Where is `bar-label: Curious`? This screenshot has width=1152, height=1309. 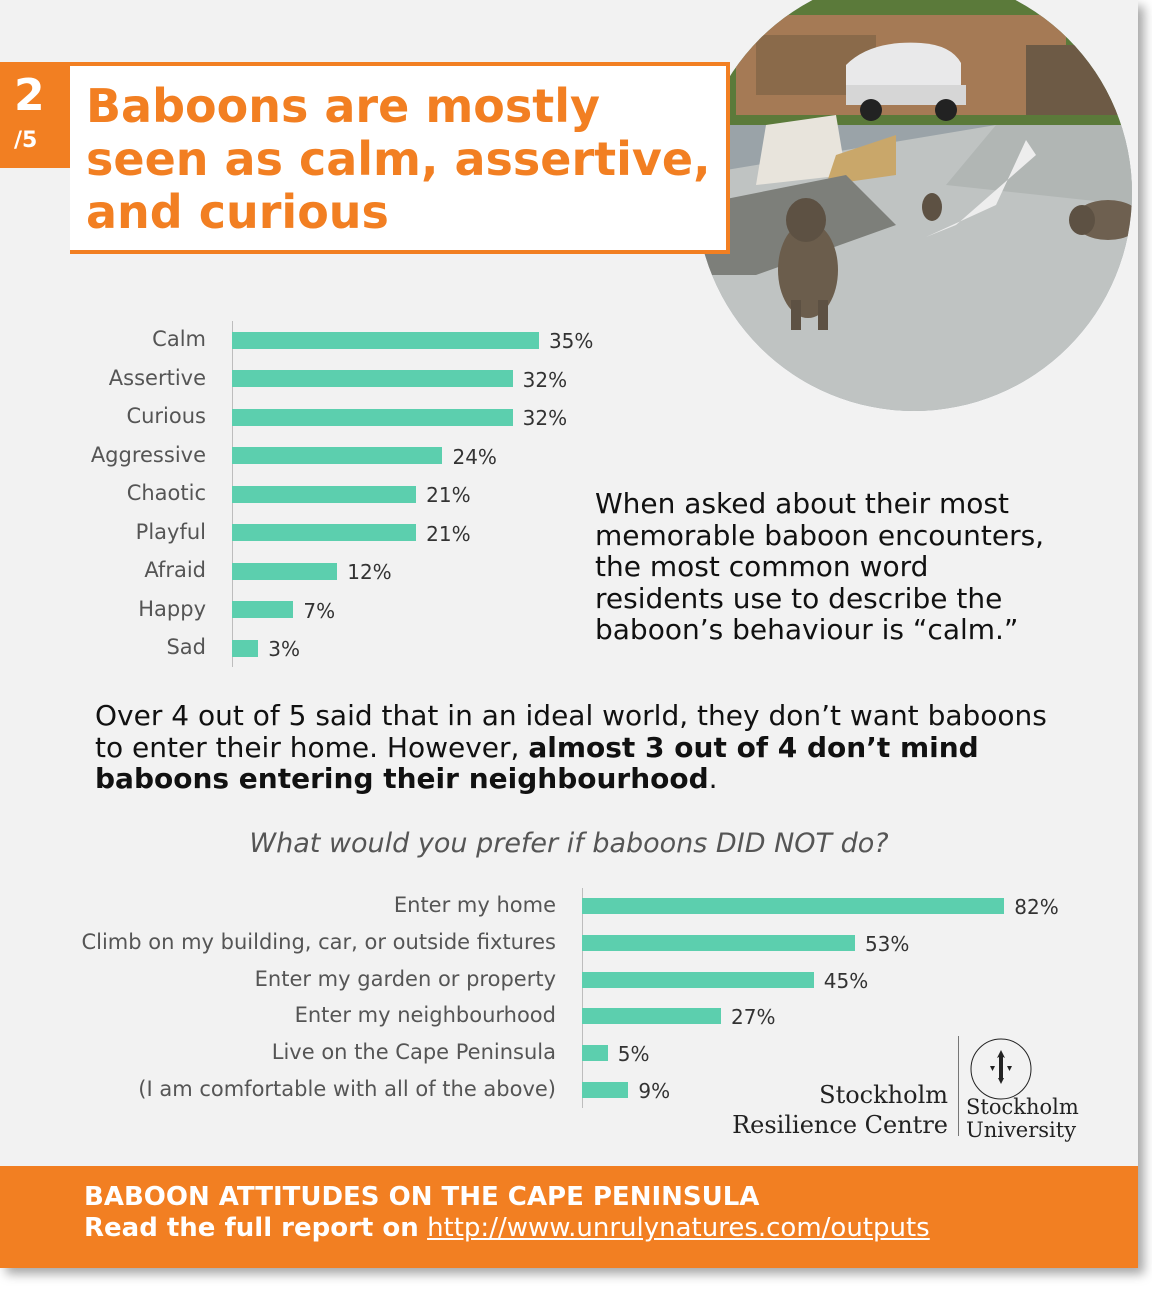
bar-label: Curious is located at coordinates (166, 416).